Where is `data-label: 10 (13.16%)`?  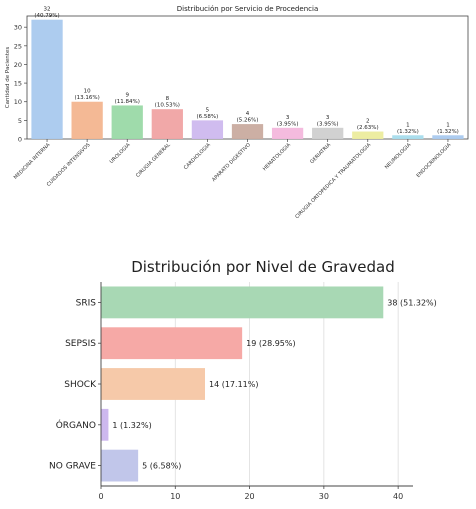 data-label: 10 (13.16%) is located at coordinates (87, 95).